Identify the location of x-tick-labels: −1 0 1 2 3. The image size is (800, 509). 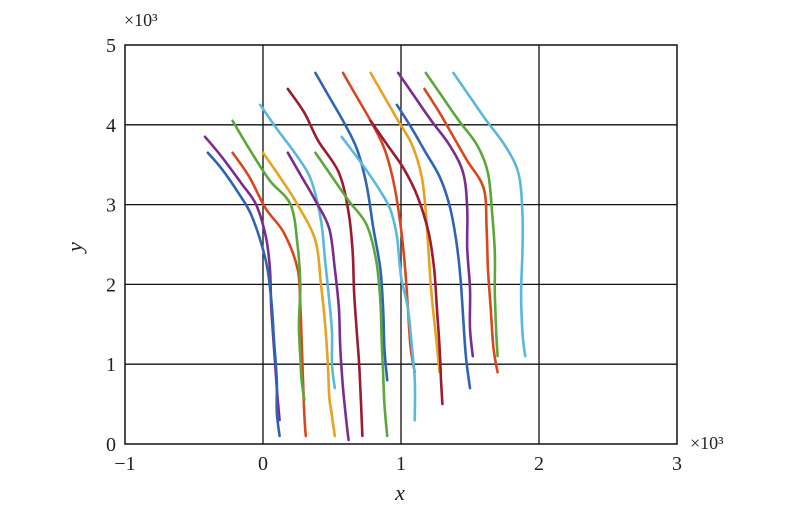
(398, 464).